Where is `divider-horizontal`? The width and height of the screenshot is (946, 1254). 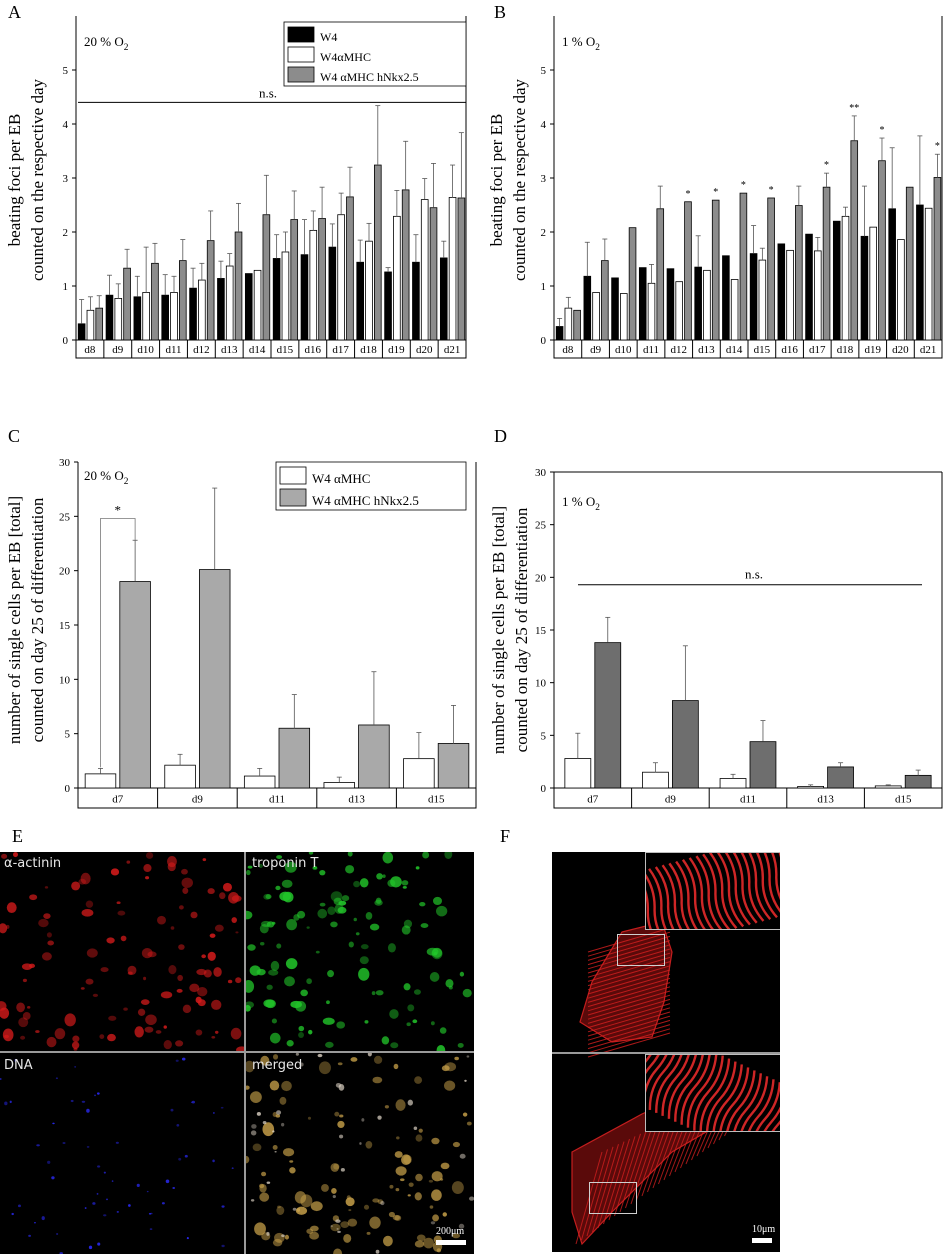
divider-horizontal is located at coordinates (237, 1052).